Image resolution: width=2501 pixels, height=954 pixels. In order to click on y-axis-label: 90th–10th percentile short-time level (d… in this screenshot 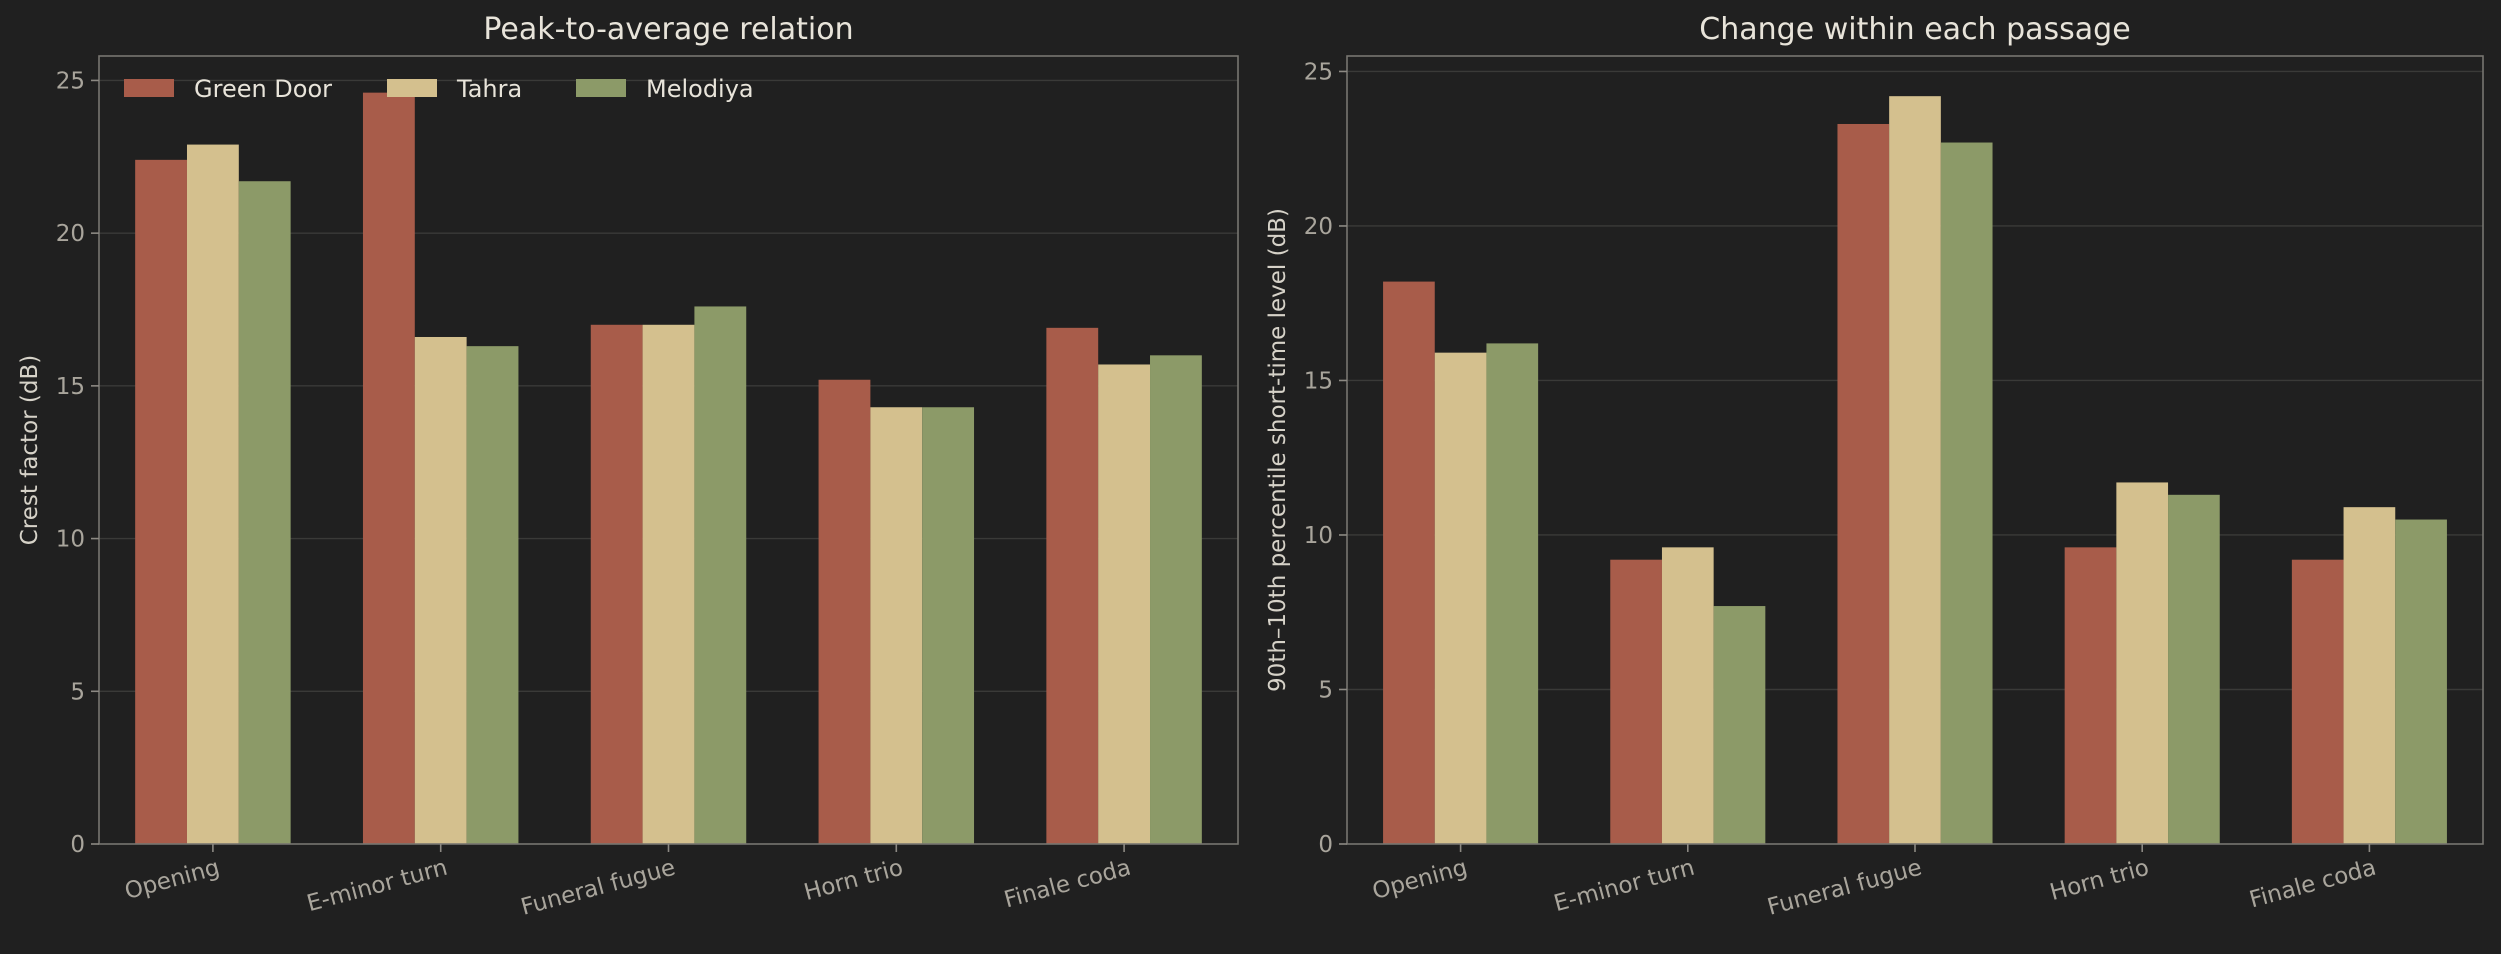, I will do `click(1278, 450)`.